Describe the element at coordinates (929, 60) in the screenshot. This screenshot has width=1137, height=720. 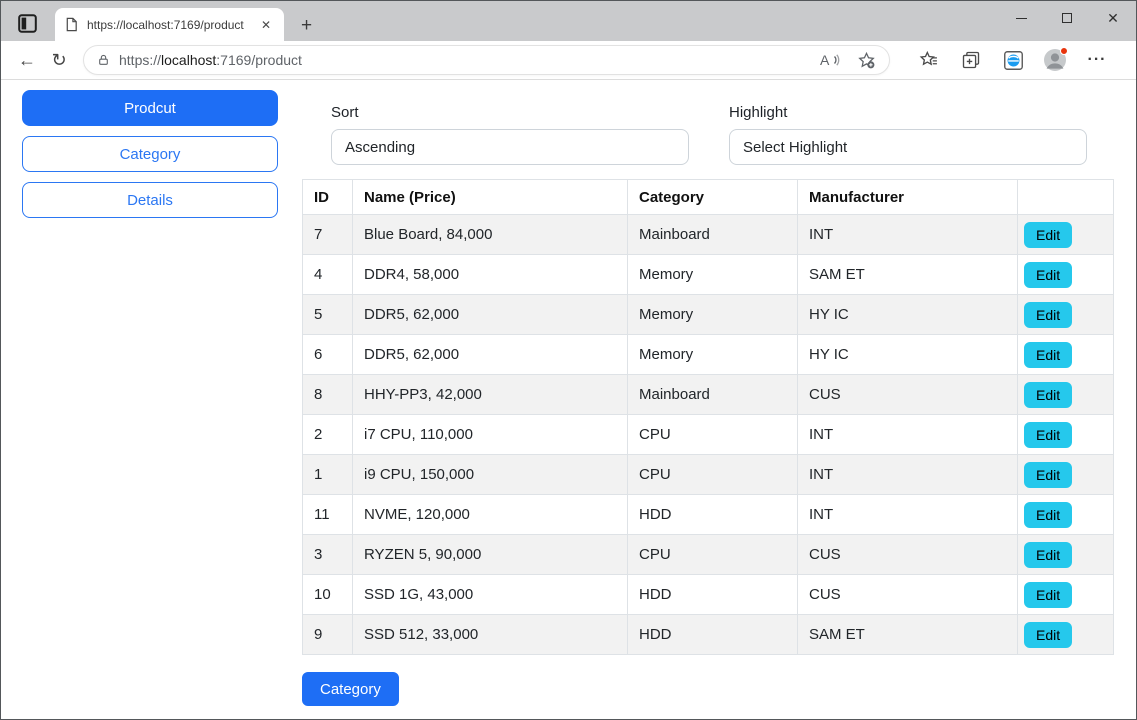
I see `favorites-icon` at that location.